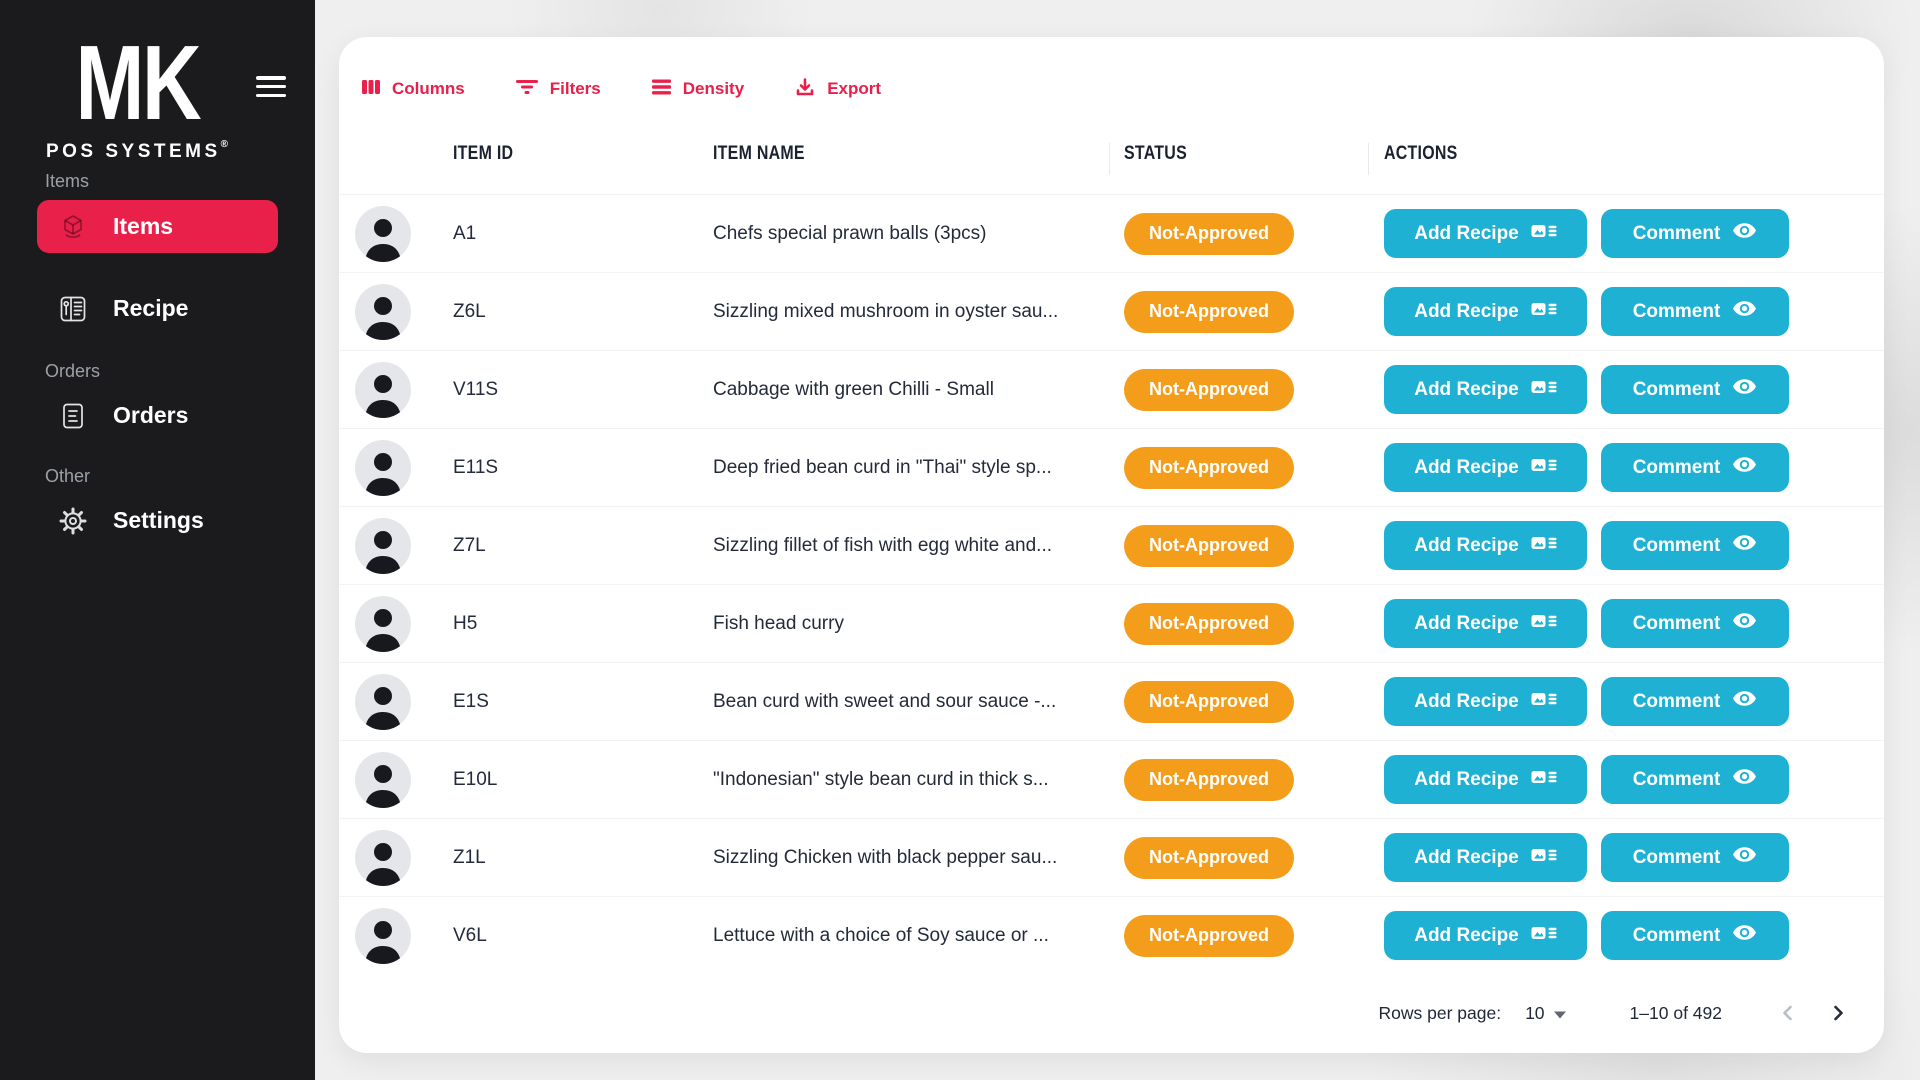  I want to click on sidebar-item-label: Settings, so click(158, 520).